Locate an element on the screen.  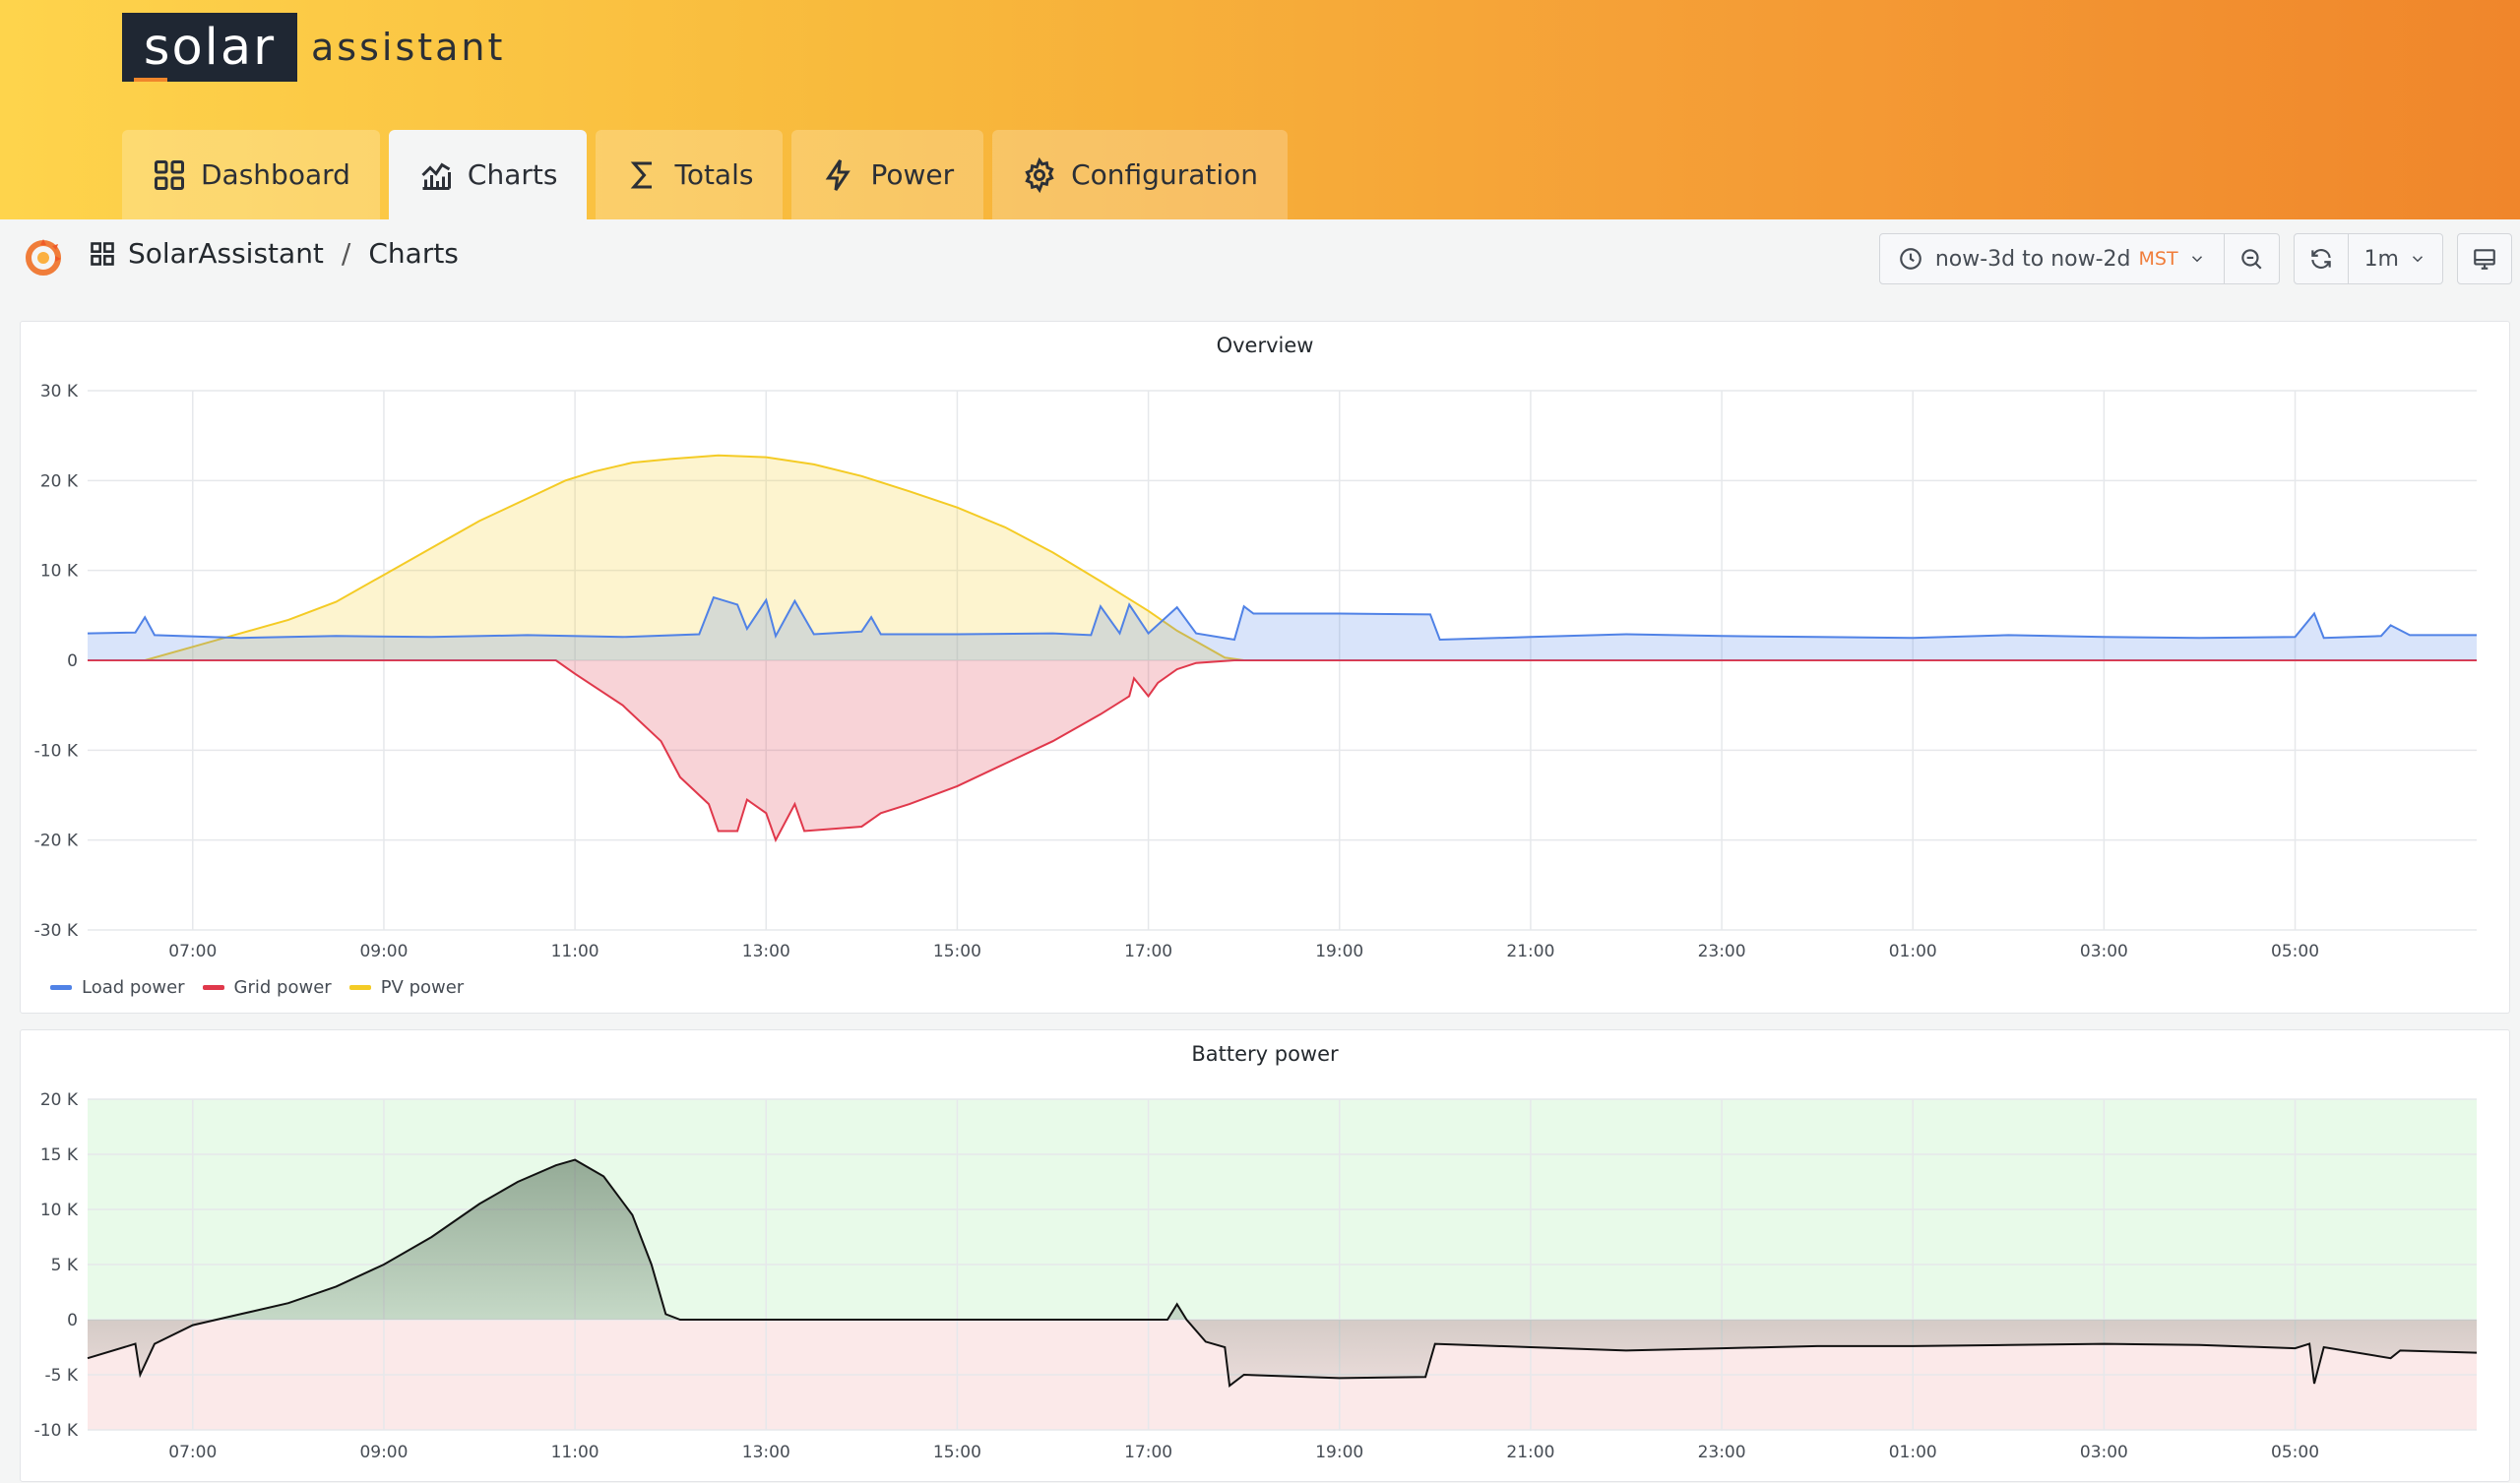
time-range-picker: now-3d to now-2d MST is located at coordinates (2052, 258).